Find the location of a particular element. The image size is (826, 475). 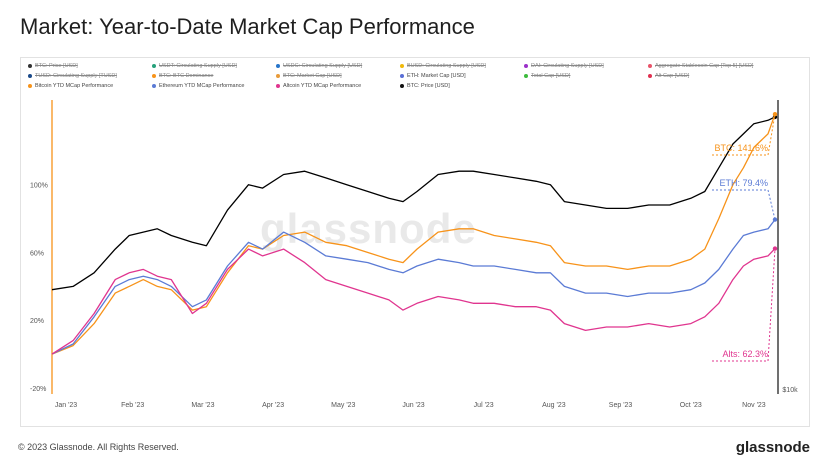

right-axis-label: $10k is located at coordinates (790, 390).